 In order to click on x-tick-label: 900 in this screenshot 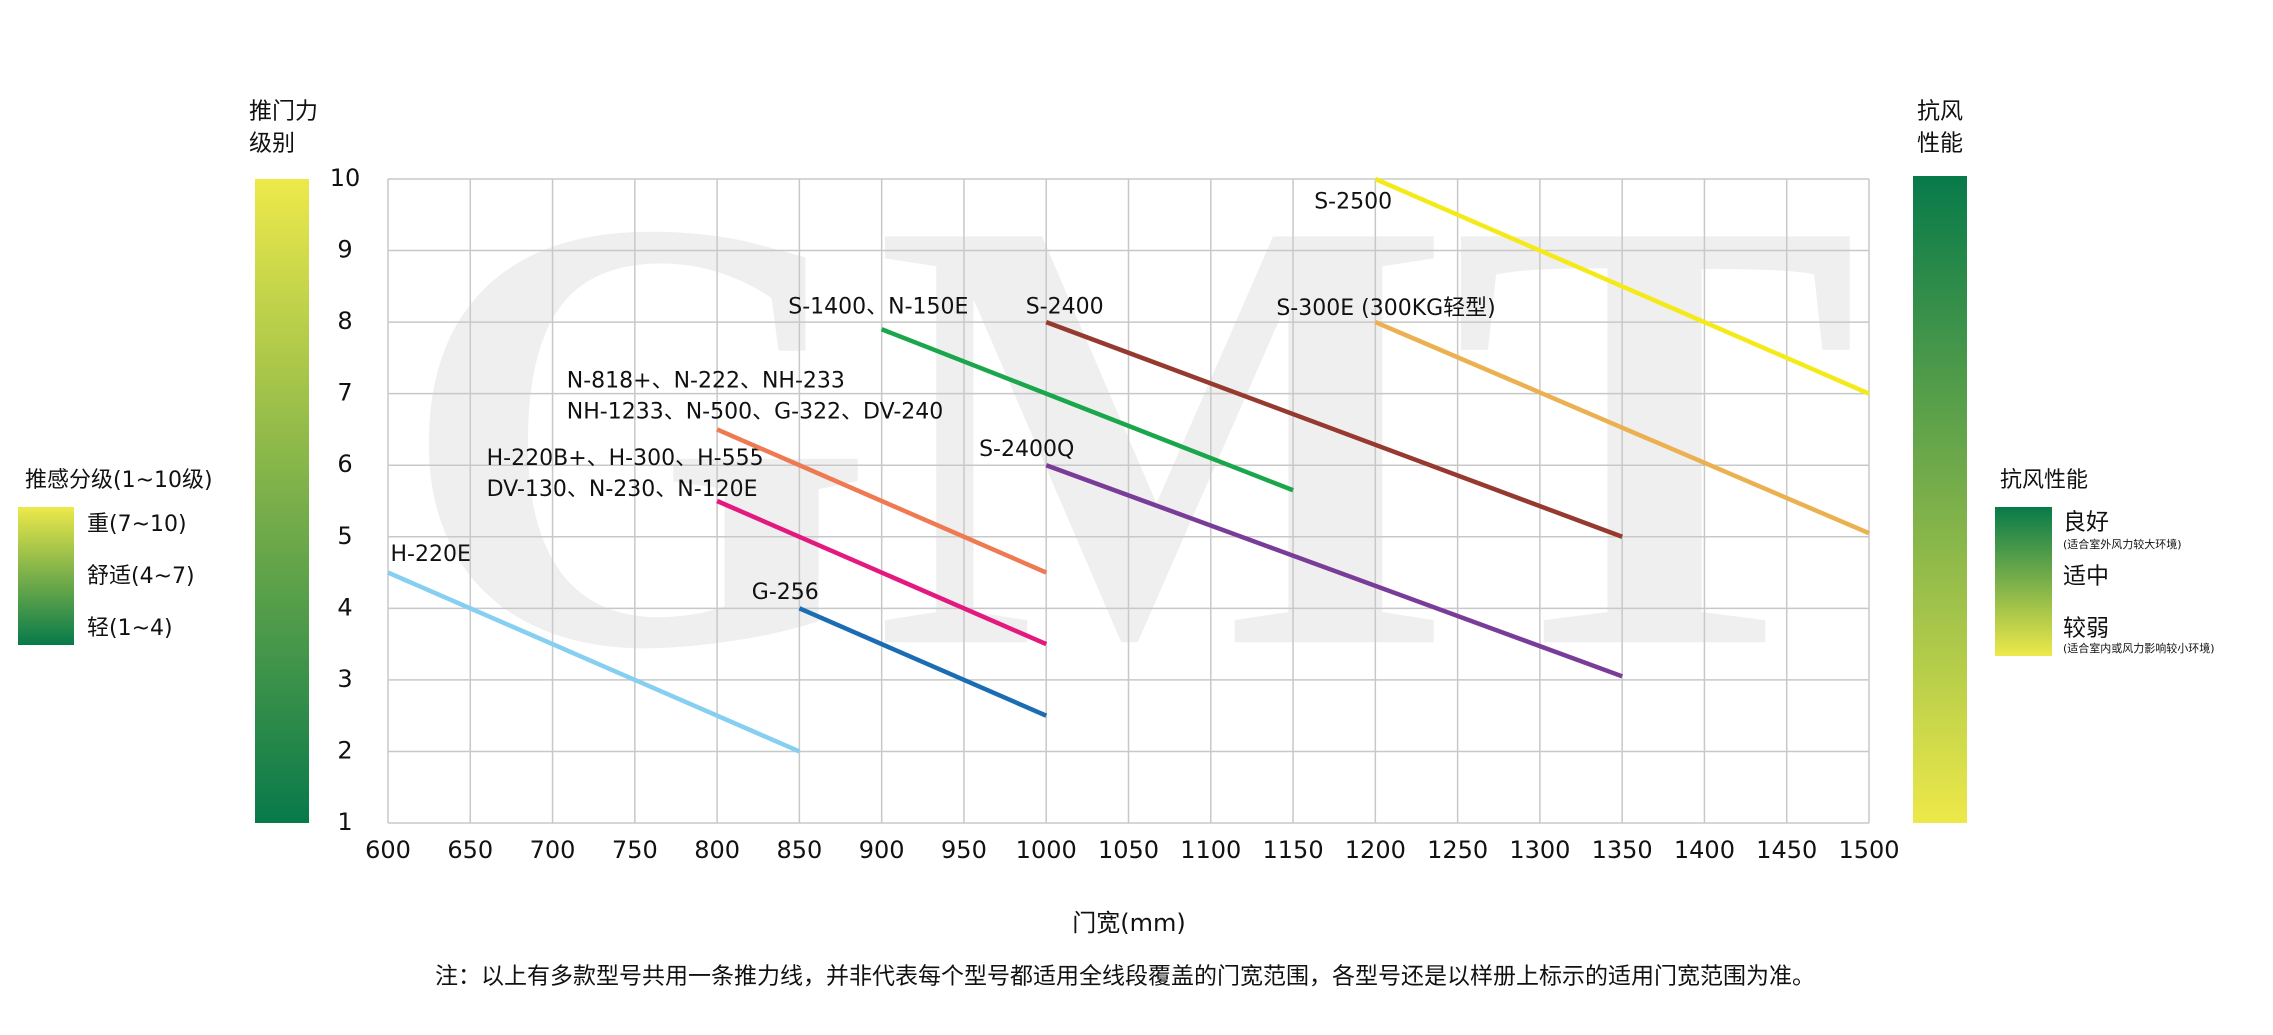, I will do `click(882, 850)`.